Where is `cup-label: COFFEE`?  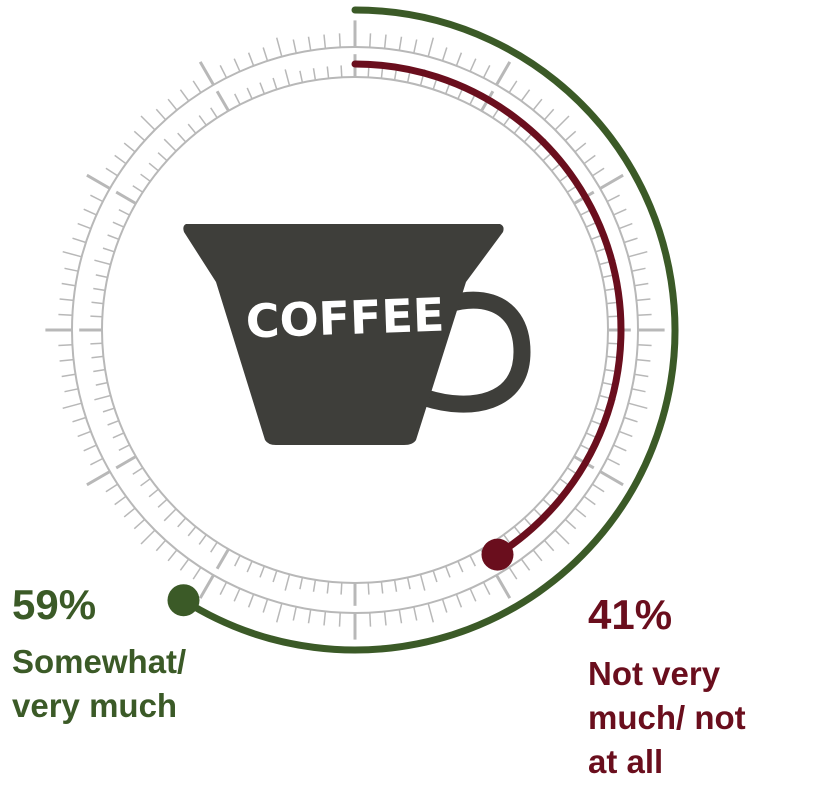 cup-label: COFFEE is located at coordinates (345, 318).